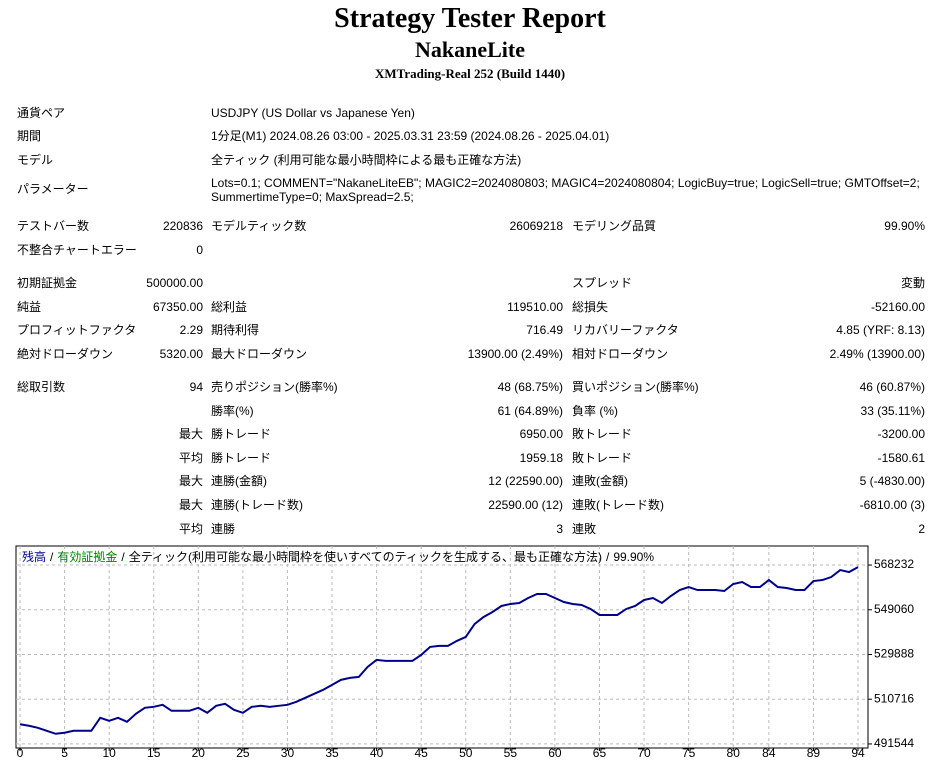 The height and width of the screenshot is (763, 940). I want to click on stat-value: 22590.00 (12), so click(525, 505).